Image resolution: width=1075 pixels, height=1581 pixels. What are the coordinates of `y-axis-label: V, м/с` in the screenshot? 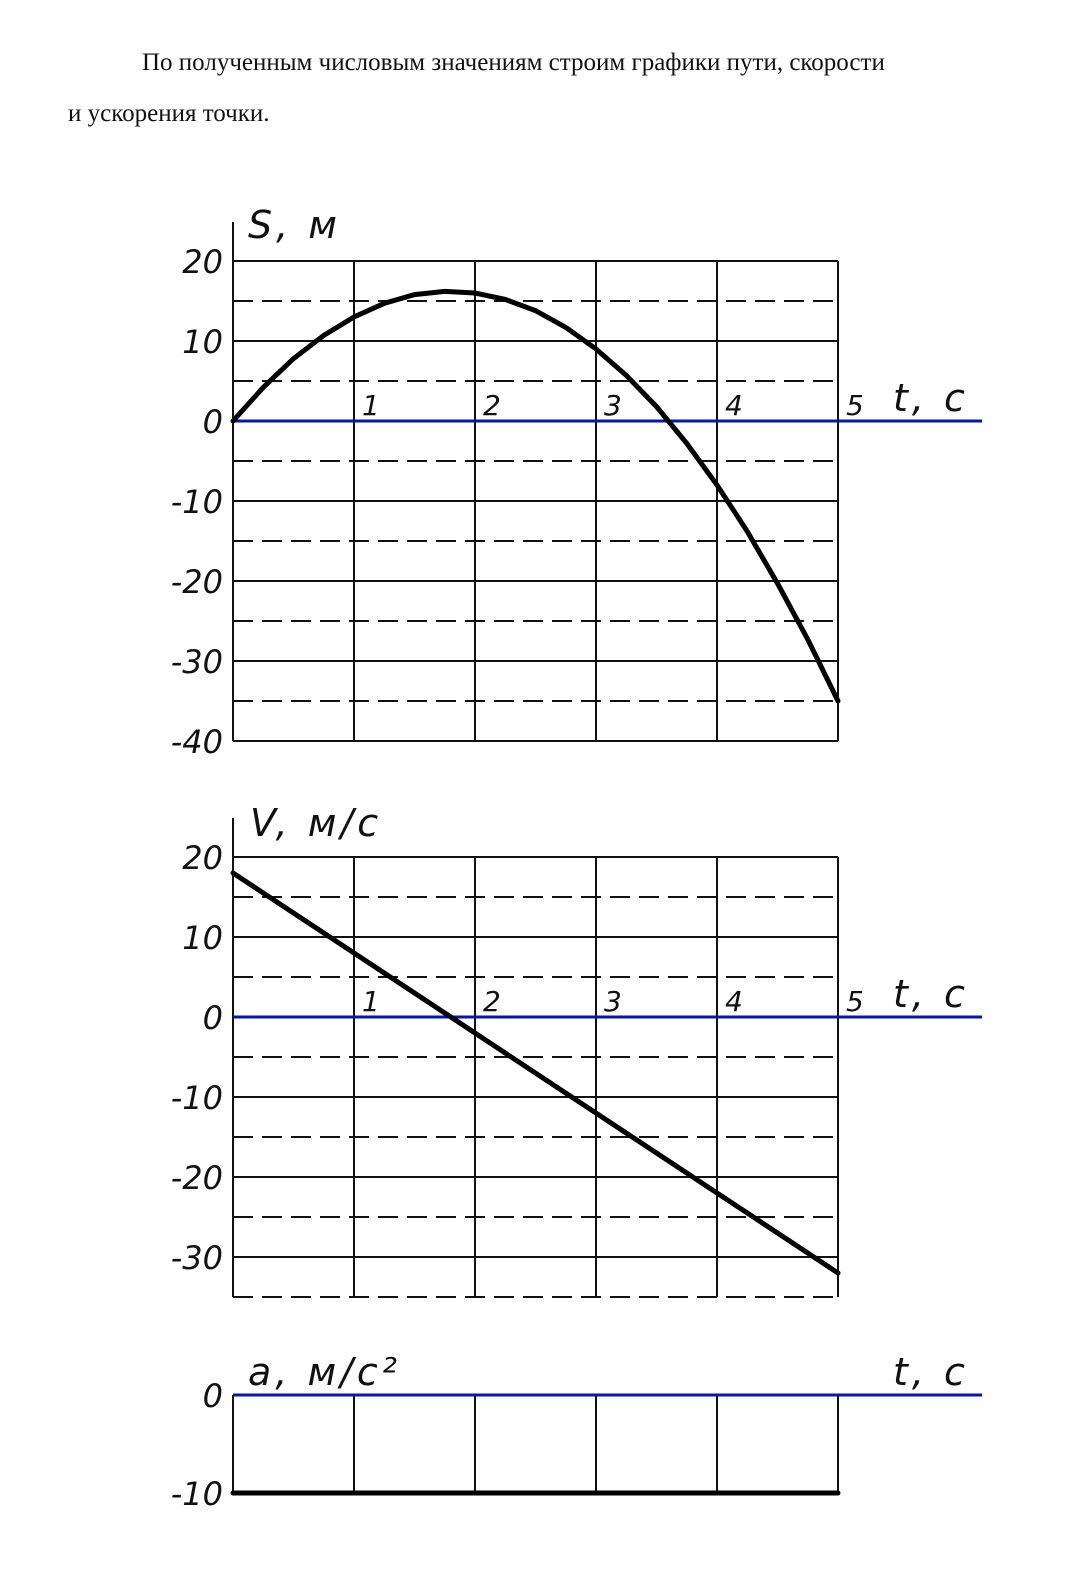 It's located at (316, 823).